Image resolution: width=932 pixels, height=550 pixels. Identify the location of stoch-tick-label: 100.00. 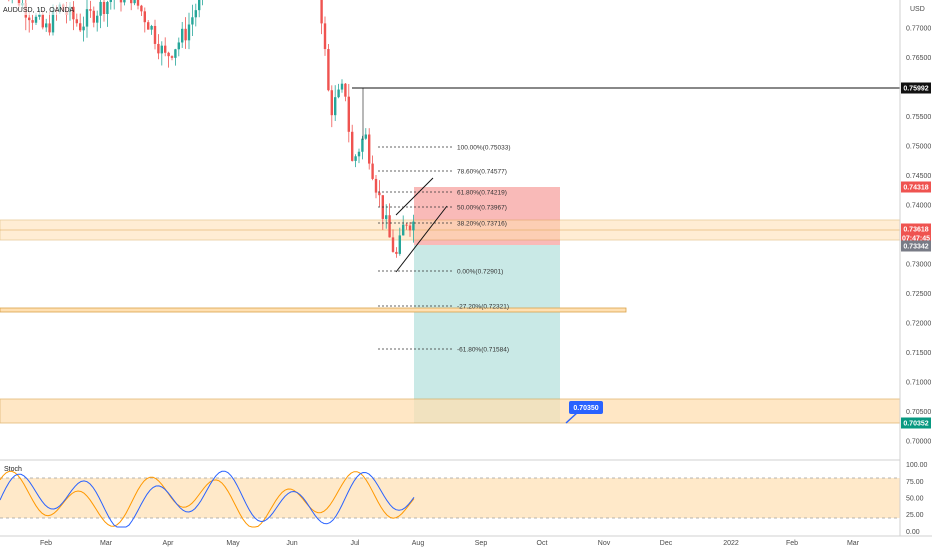
(917, 465).